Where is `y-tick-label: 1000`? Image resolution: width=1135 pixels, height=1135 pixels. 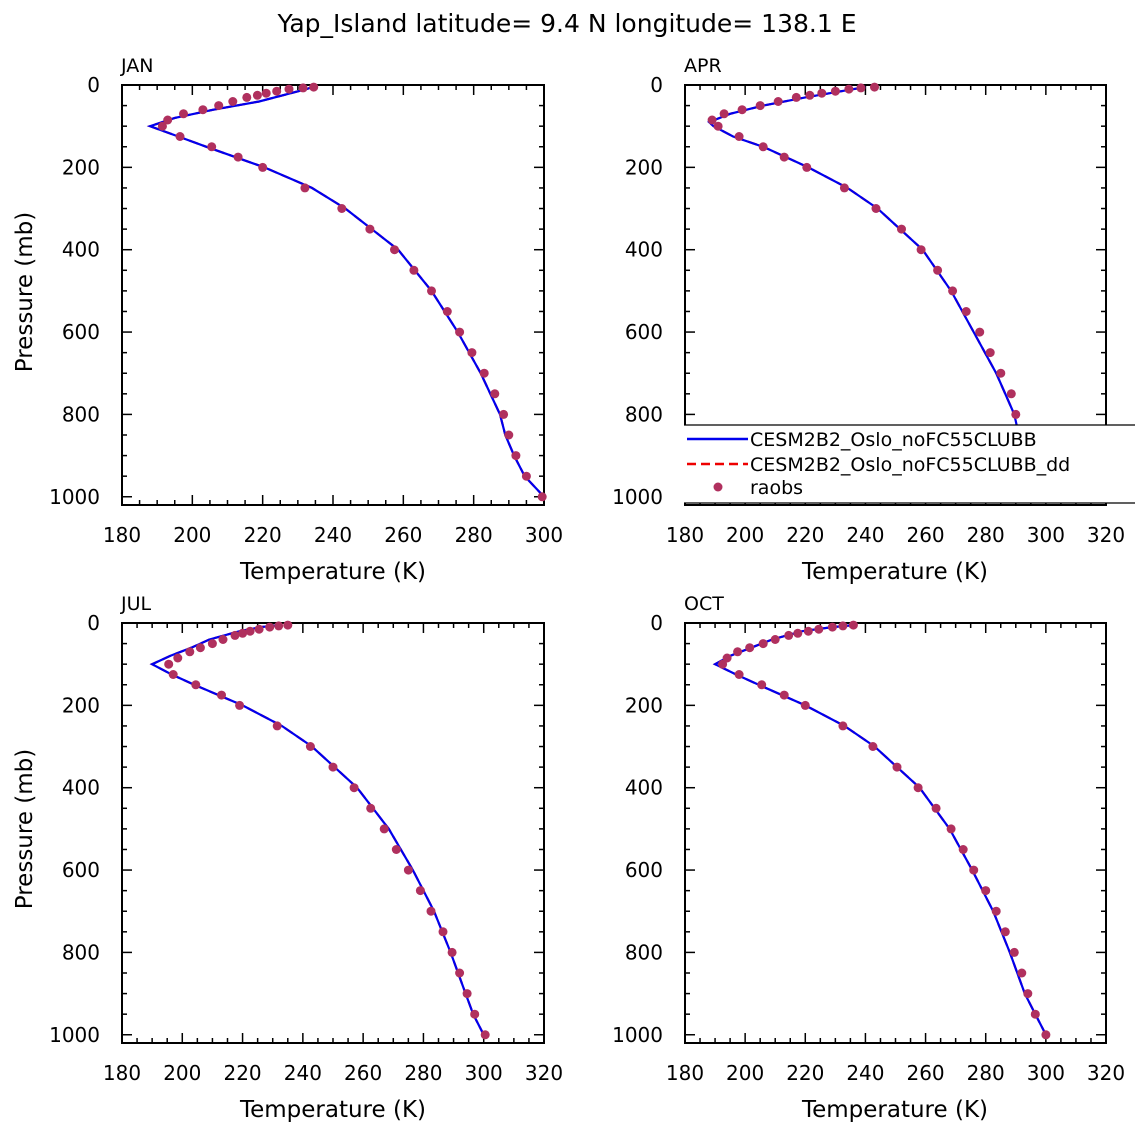
y-tick-label: 1000 is located at coordinates (74, 497).